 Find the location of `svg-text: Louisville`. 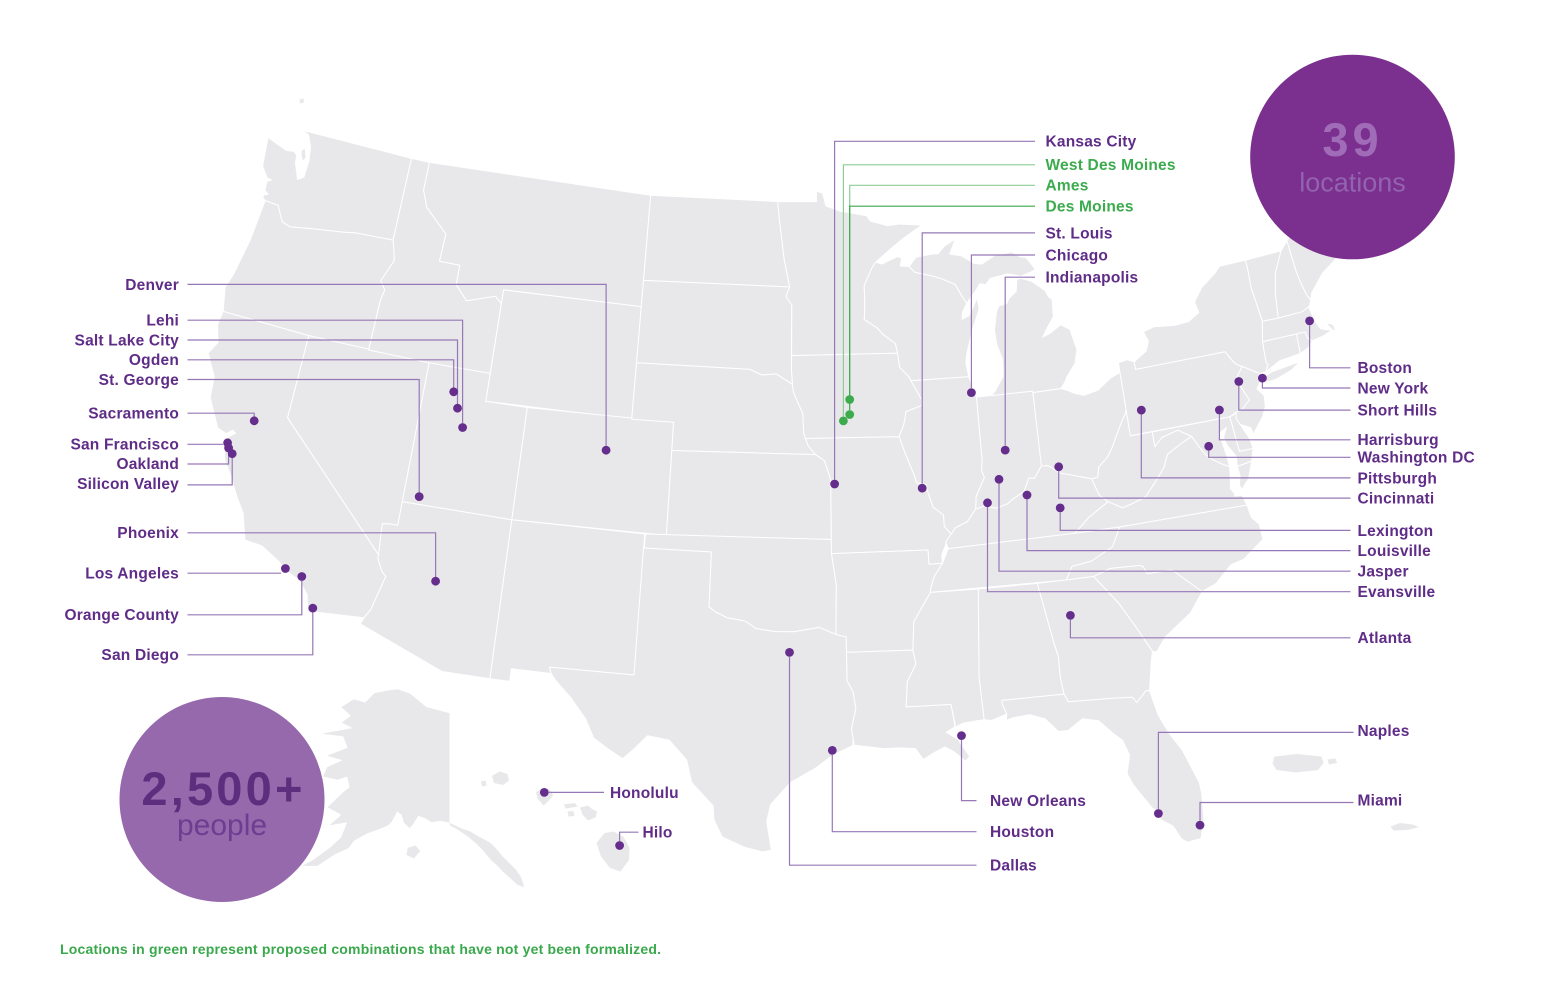

svg-text: Louisville is located at coordinates (1395, 551).